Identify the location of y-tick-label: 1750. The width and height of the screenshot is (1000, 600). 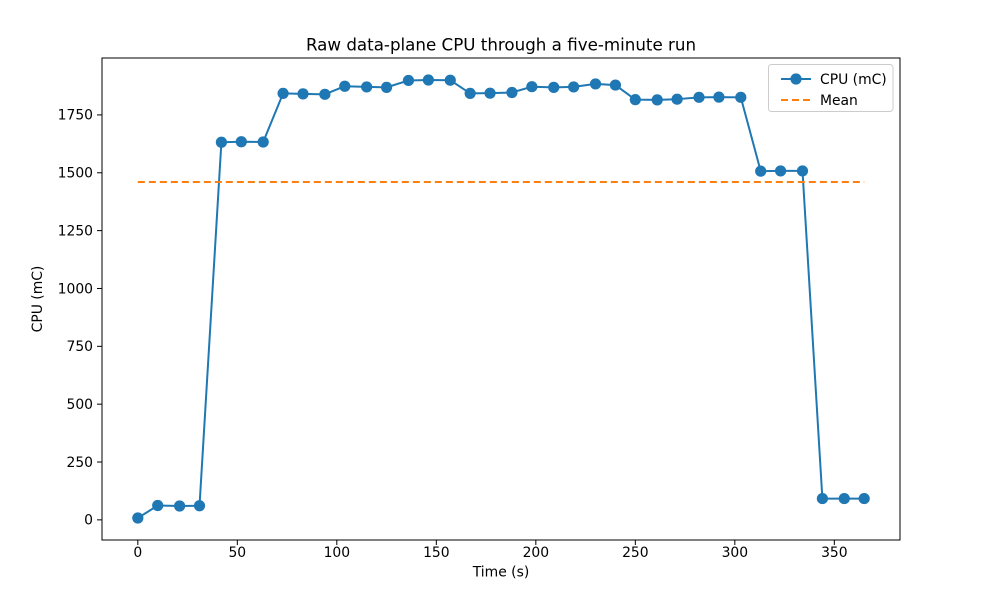
(75, 116).